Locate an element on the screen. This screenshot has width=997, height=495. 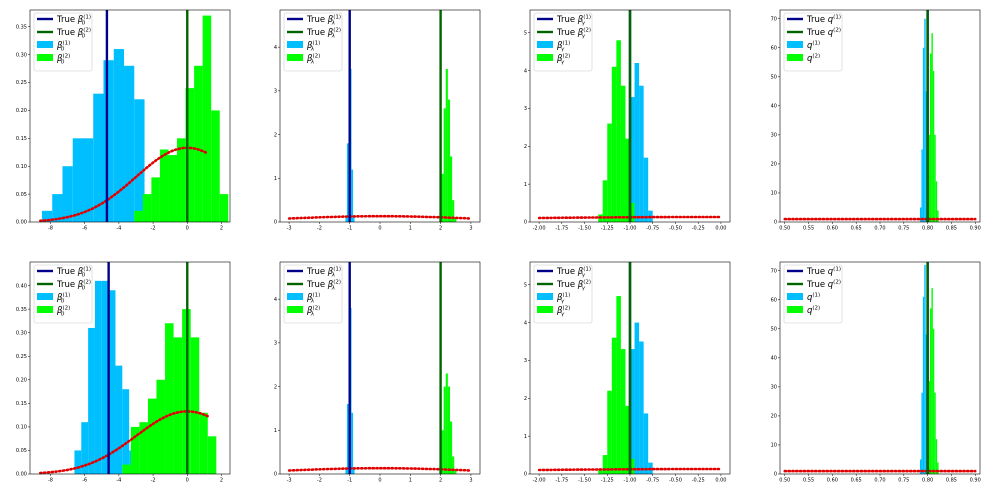
x-tick-label: 0.55 is located at coordinates (808, 229).